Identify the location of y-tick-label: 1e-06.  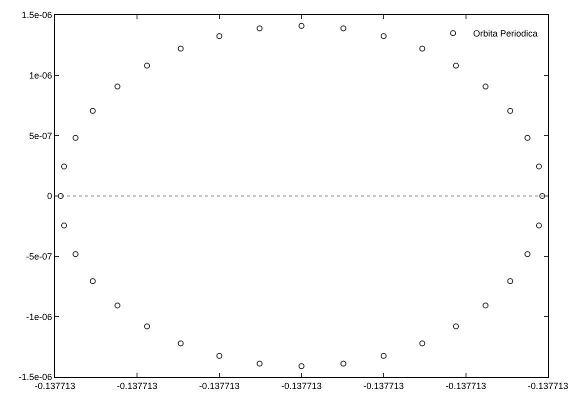
(40, 75).